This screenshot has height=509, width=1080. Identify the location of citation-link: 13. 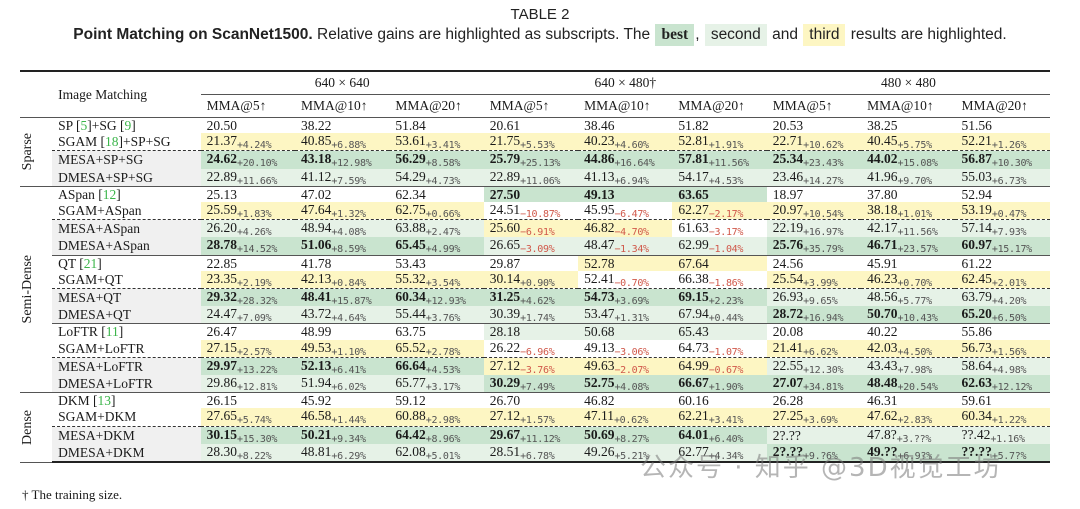
(104, 401).